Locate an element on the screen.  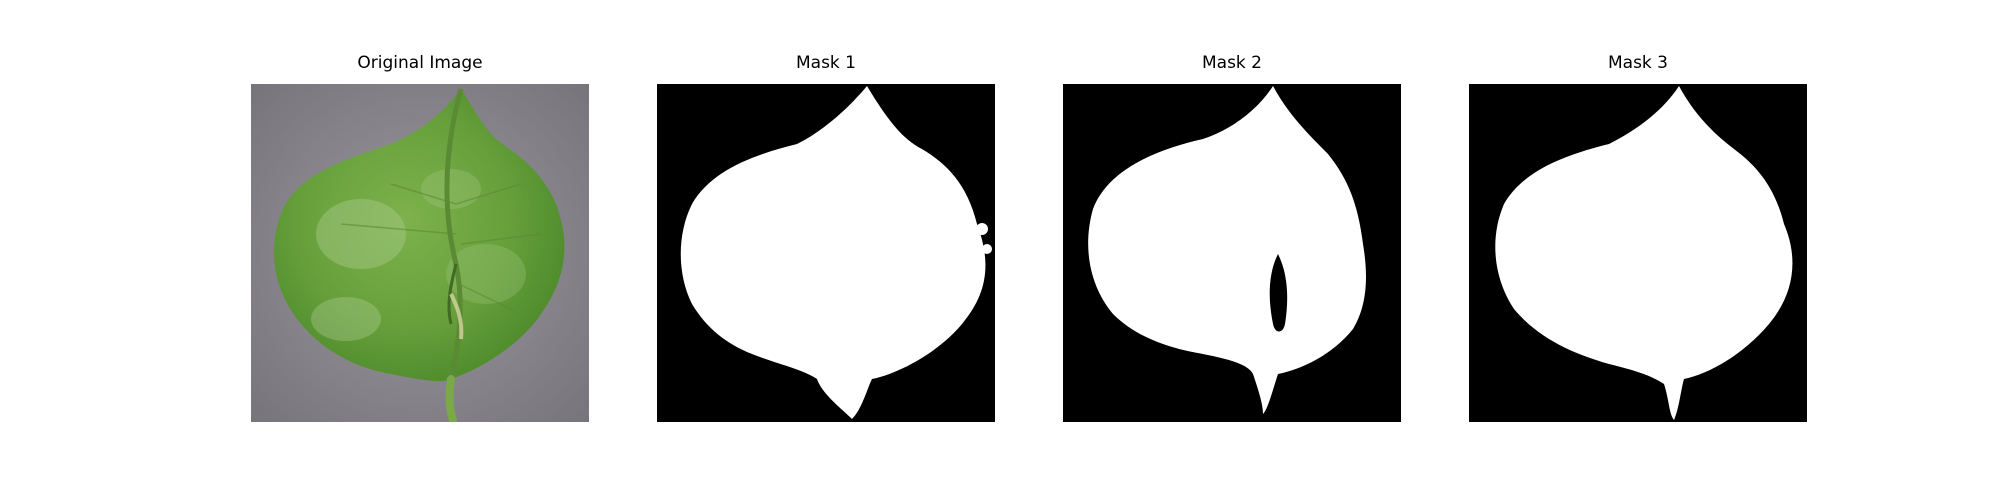
panel-title: Mask 1 is located at coordinates (825, 63).